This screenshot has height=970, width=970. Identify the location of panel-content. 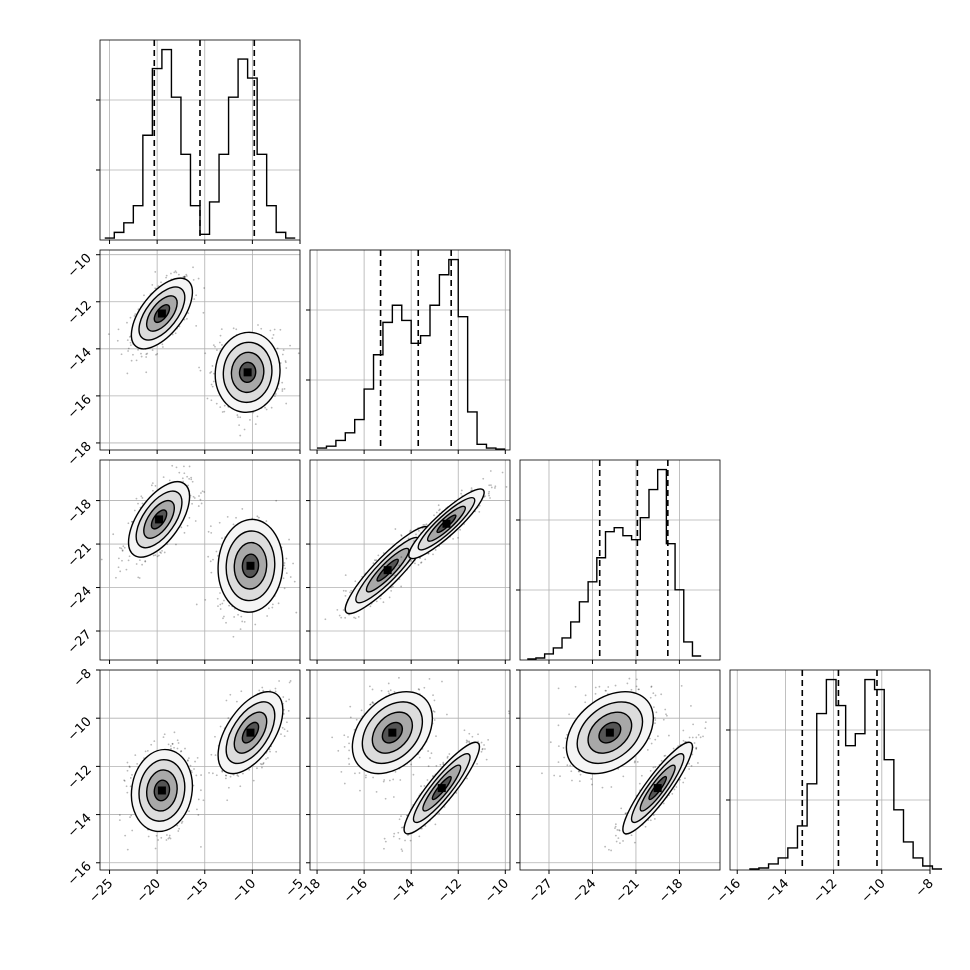
(200, 770).